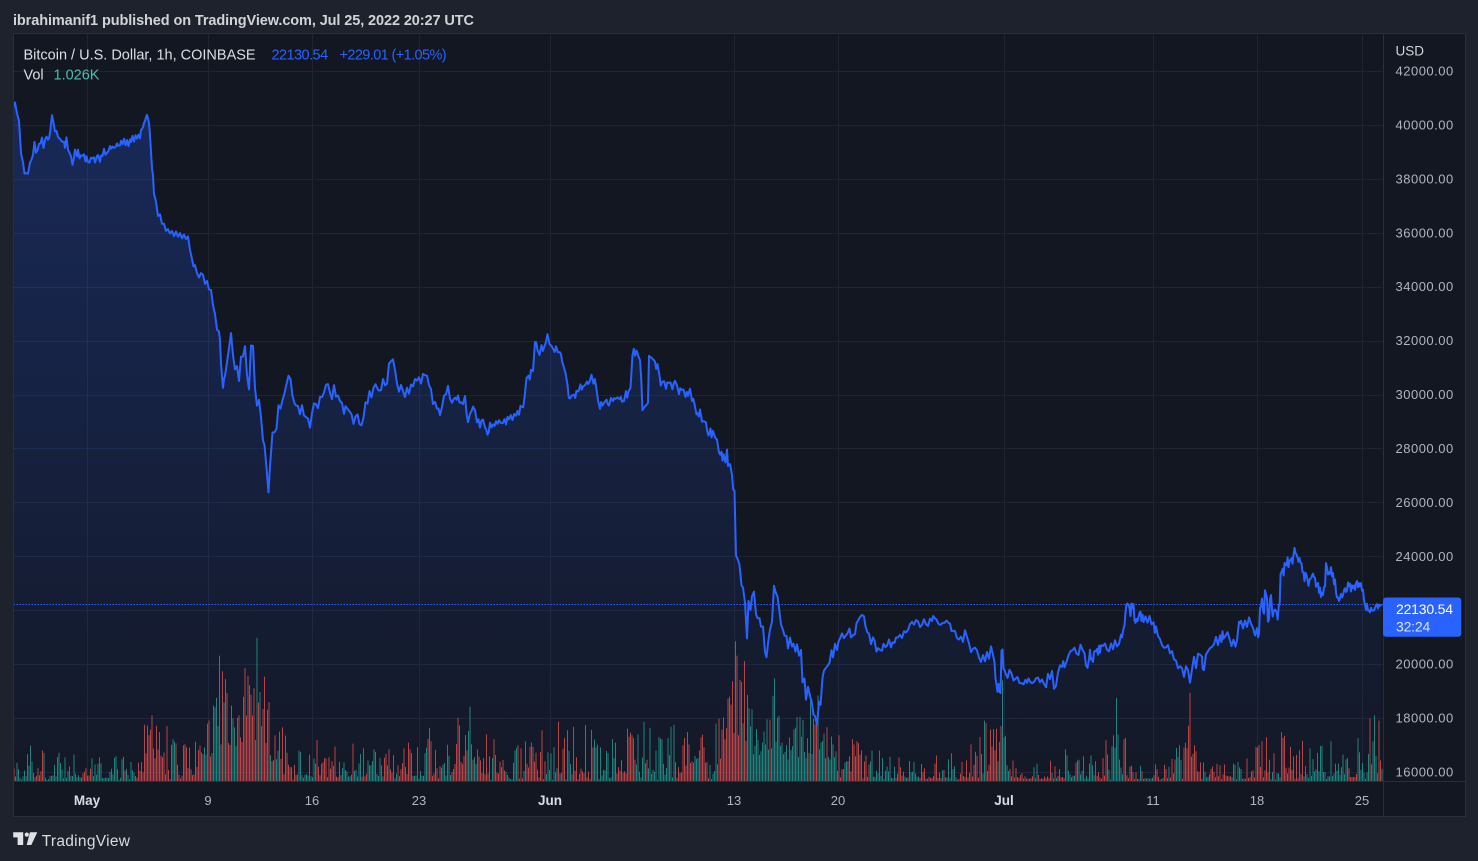  I want to click on svg-text: 20, so click(838, 800).